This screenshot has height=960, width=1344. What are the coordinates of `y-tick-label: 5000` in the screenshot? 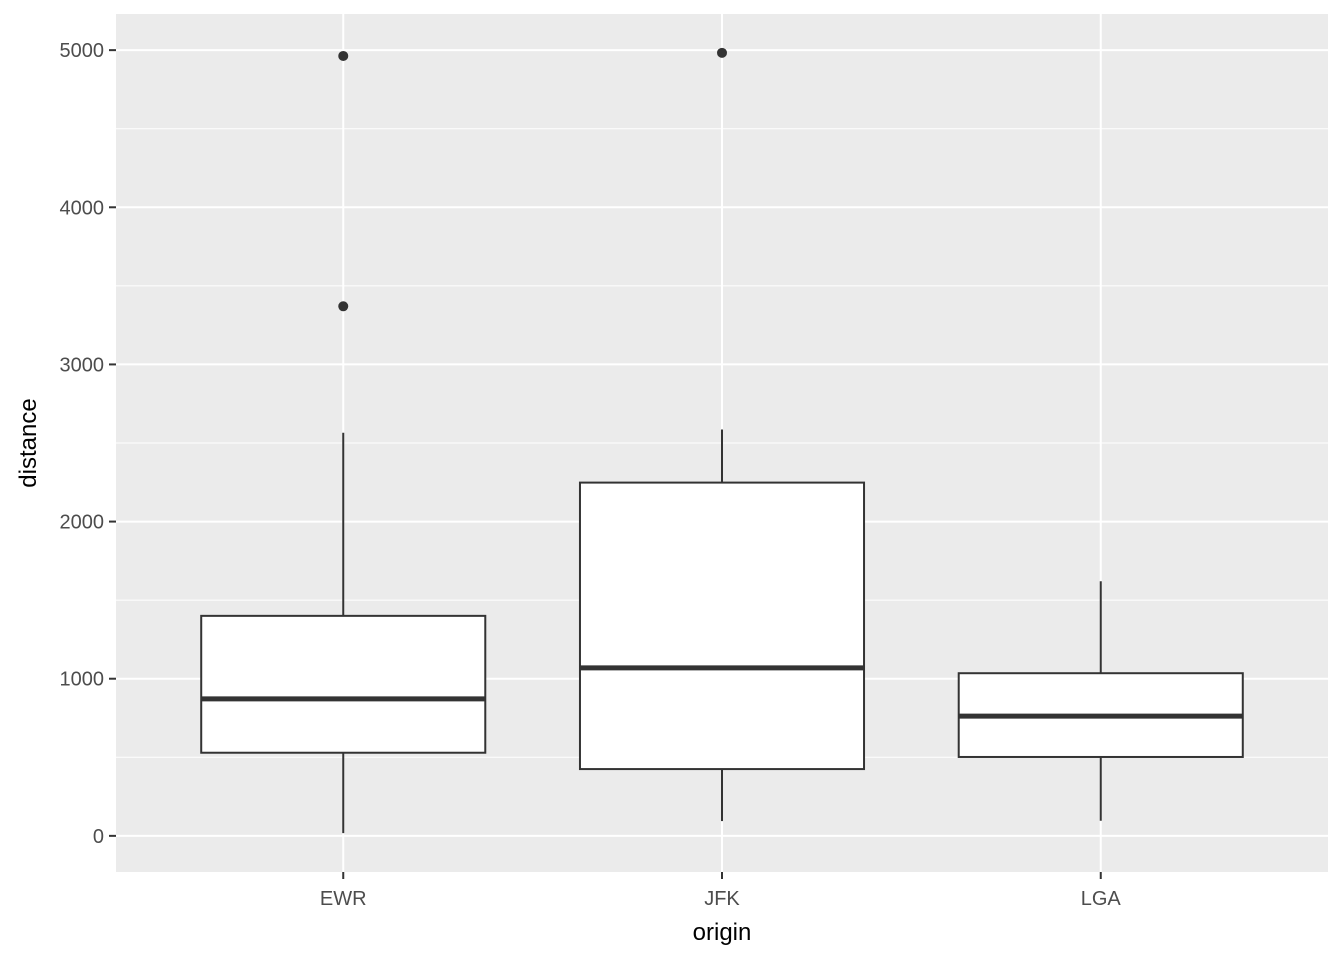 It's located at (82, 51).